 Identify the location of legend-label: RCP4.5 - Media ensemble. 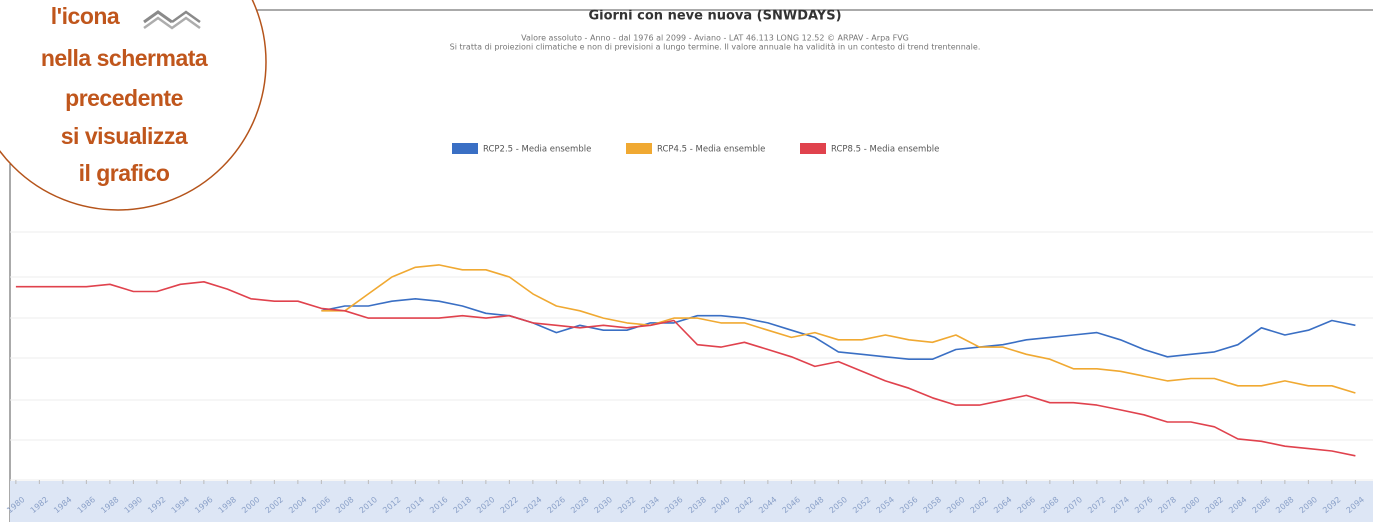
(711, 150).